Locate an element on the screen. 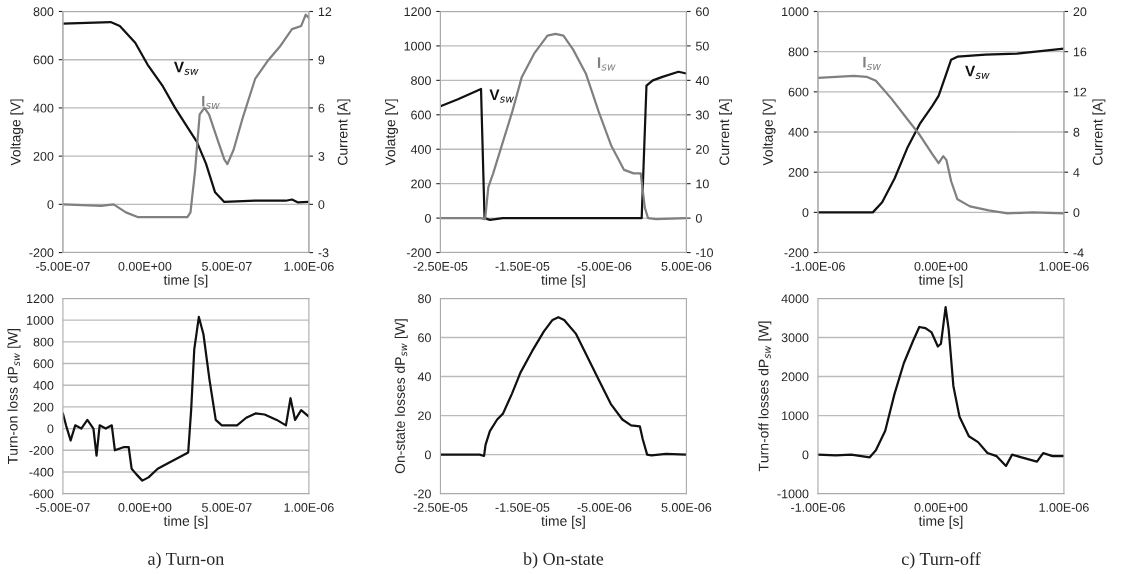 The height and width of the screenshot is (574, 1144). y-tick-label: -1000 is located at coordinates (793, 494).